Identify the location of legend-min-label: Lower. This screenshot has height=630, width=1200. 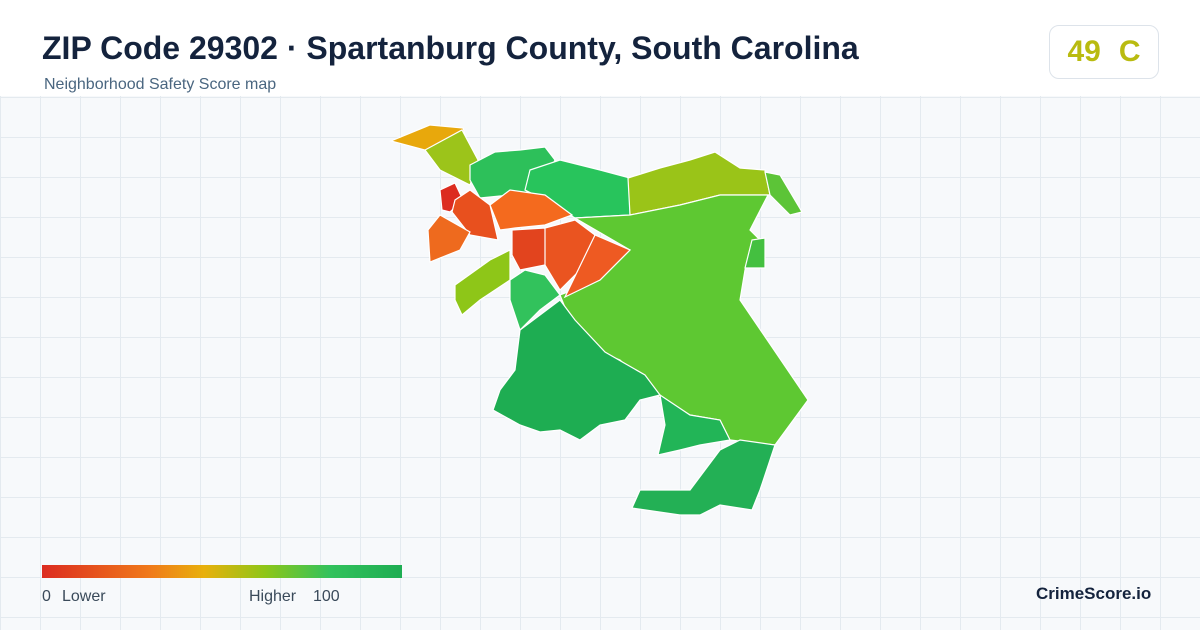
(84, 596).